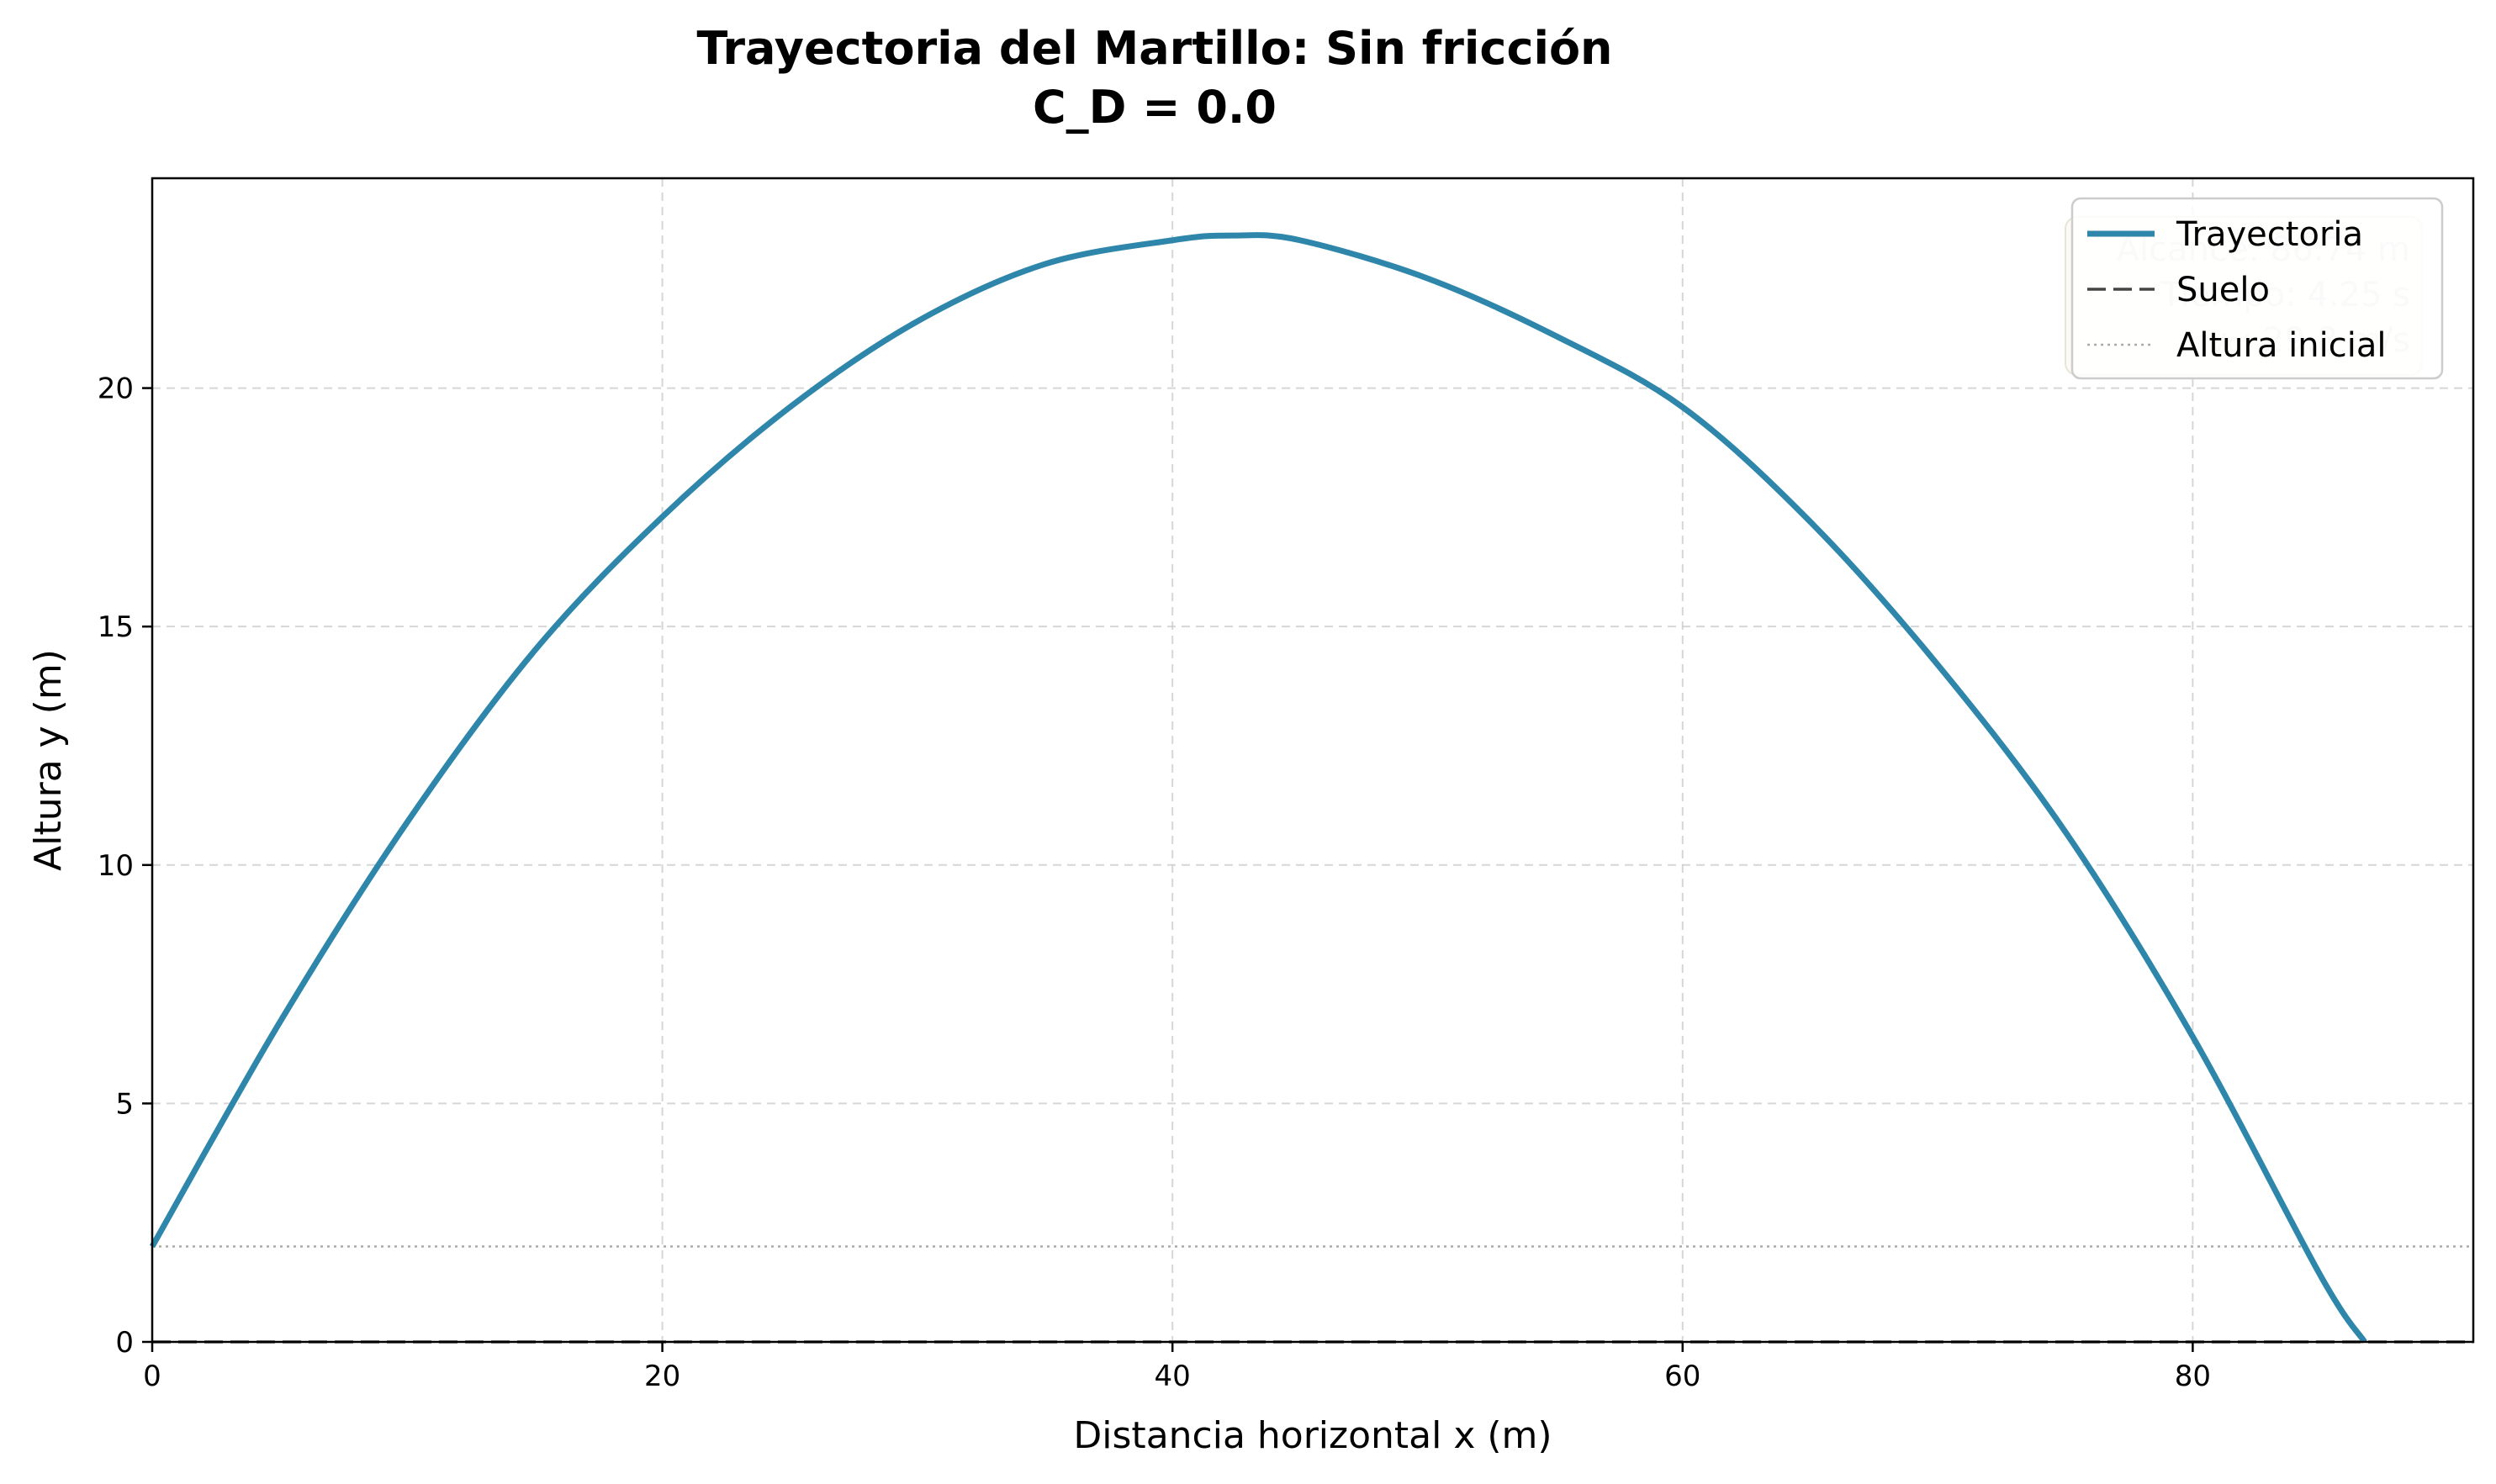 This screenshot has width=2496, height=1484. Describe the element at coordinates (124, 1343) in the screenshot. I see `y-tick-label: 0` at that location.